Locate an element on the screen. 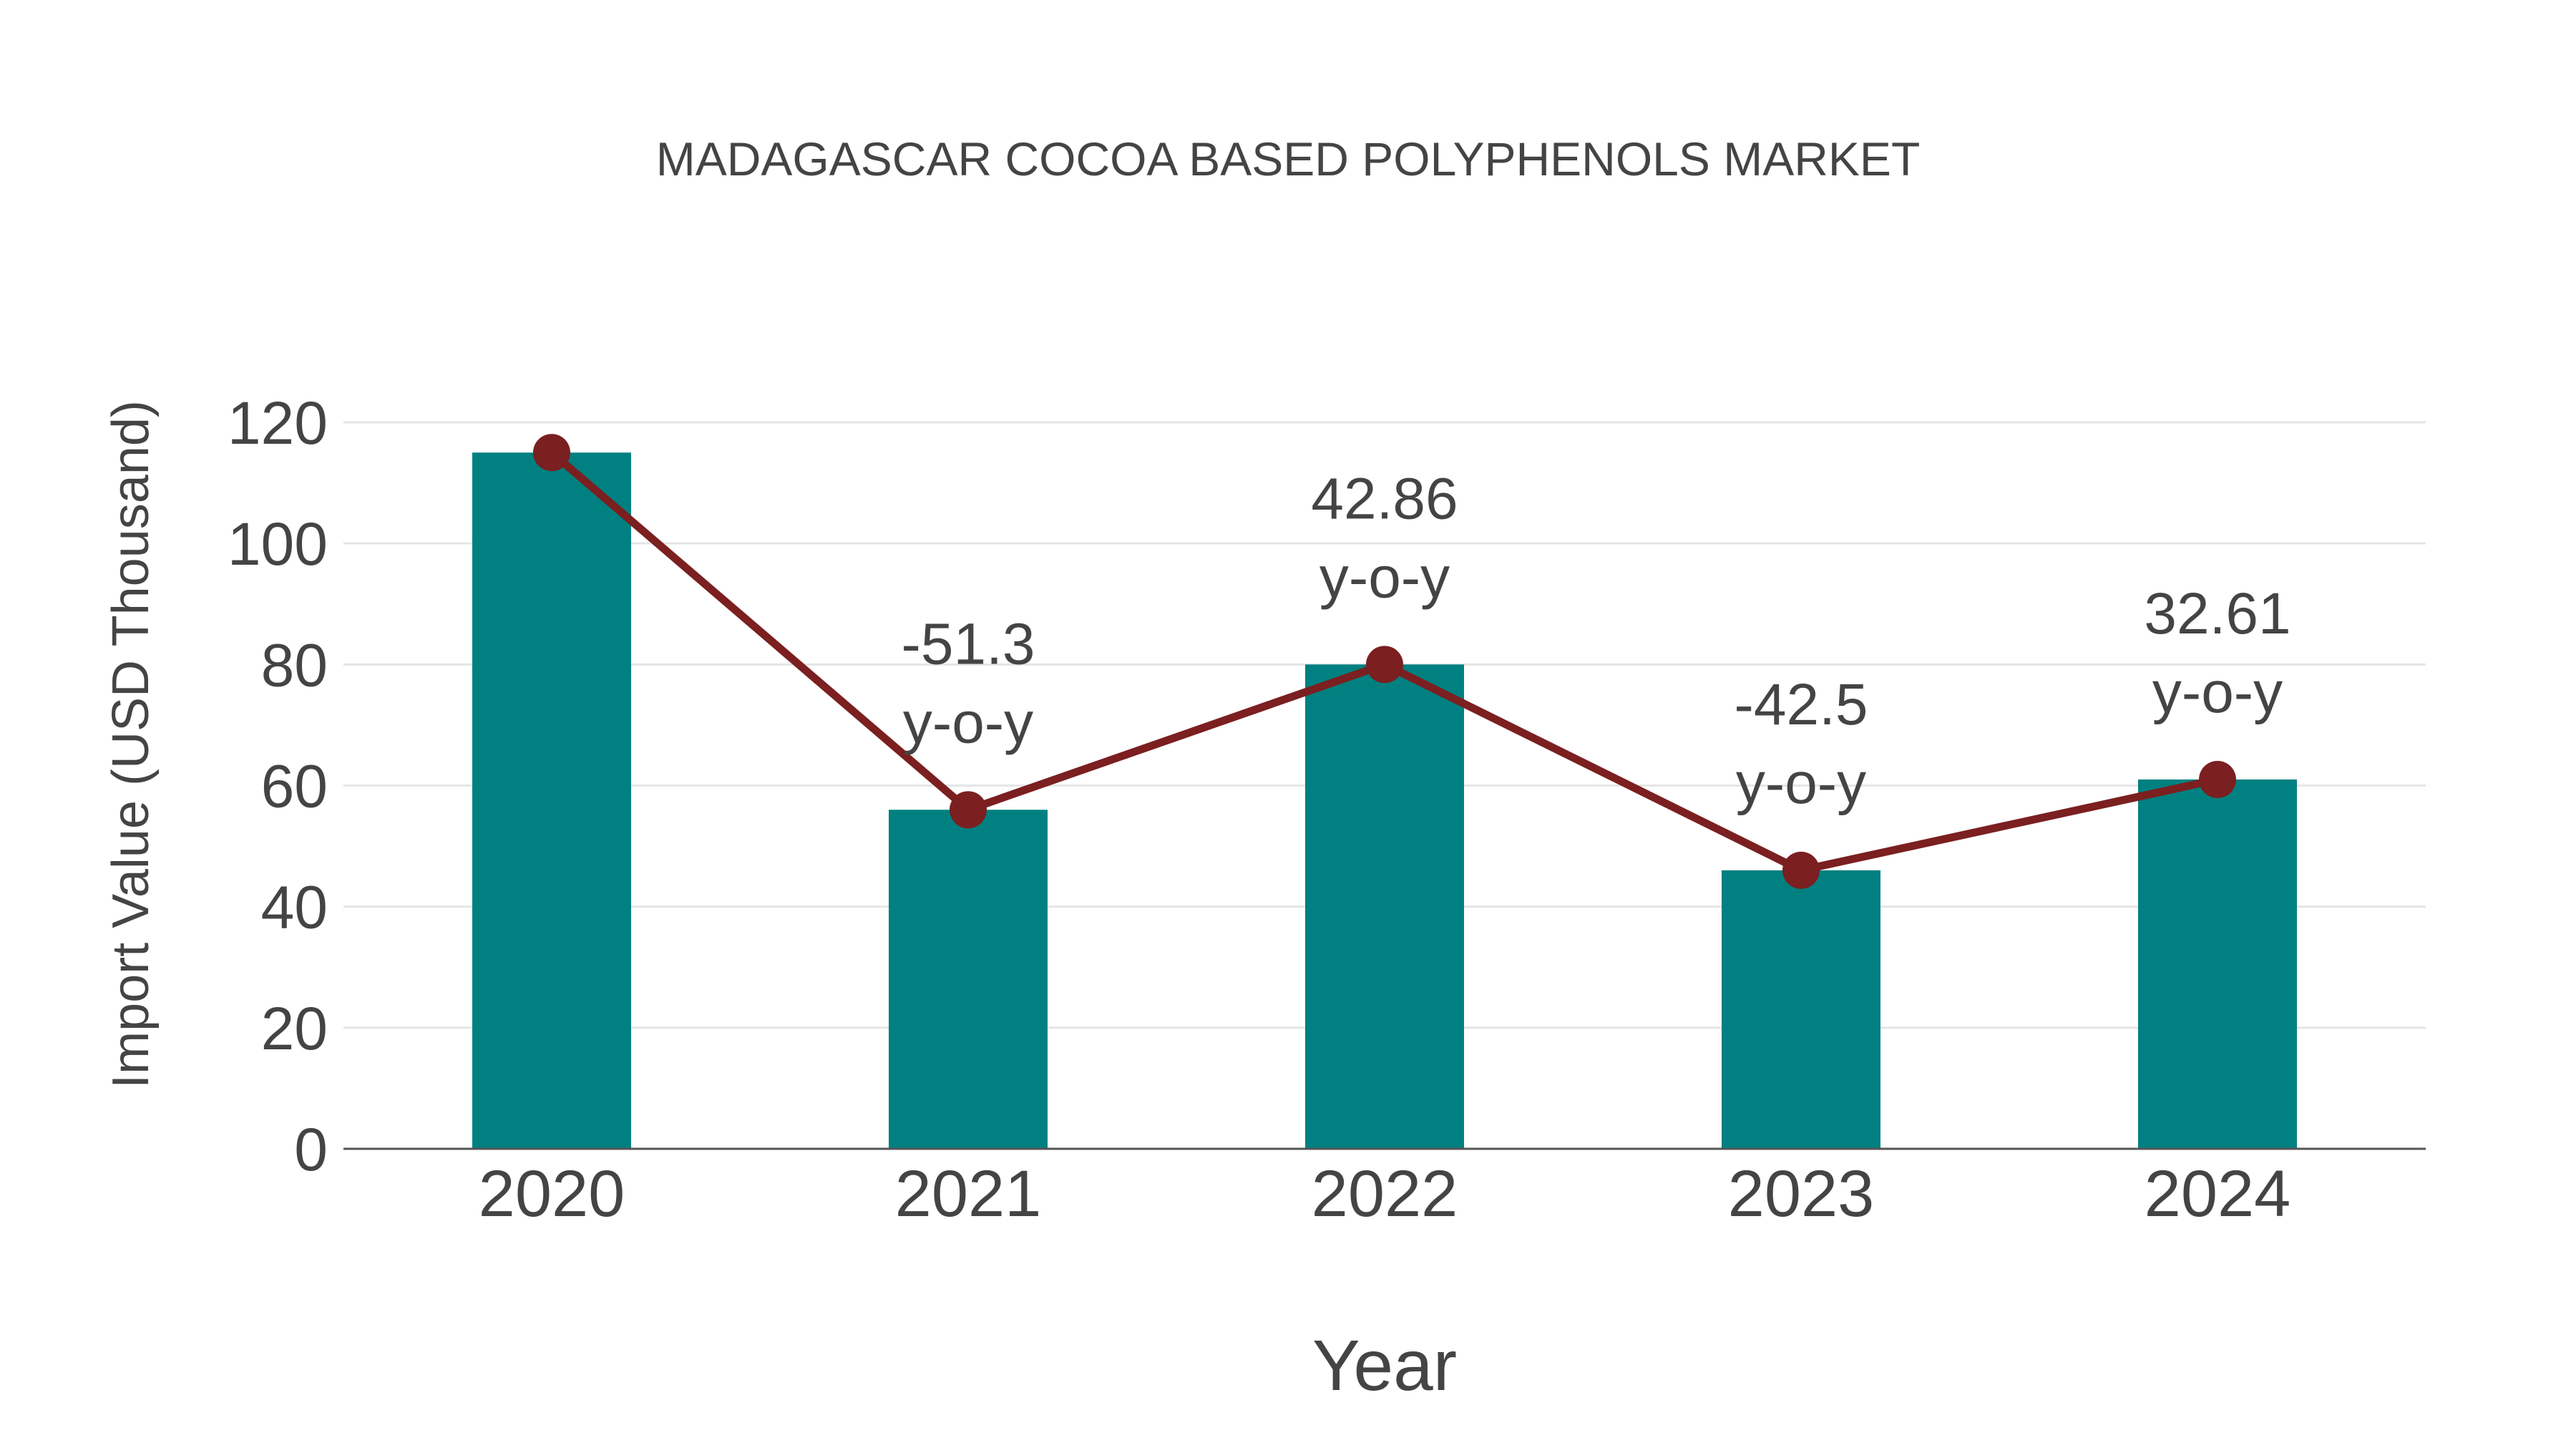 The height and width of the screenshot is (1453, 2576). x-tick-label: 2024 is located at coordinates (2218, 1193).